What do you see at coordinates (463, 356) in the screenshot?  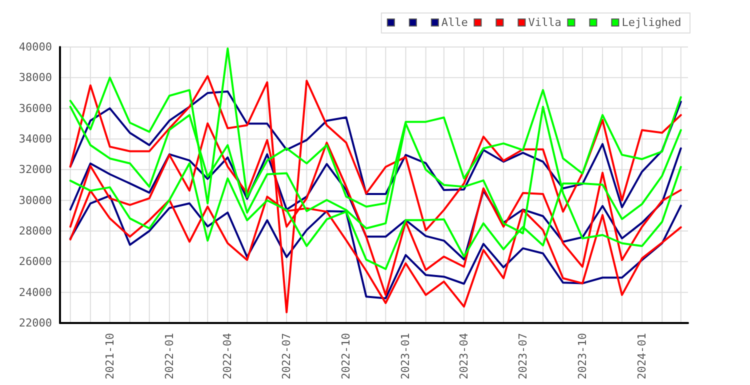 I see `x-tick-label: 2023-04` at bounding box center [463, 356].